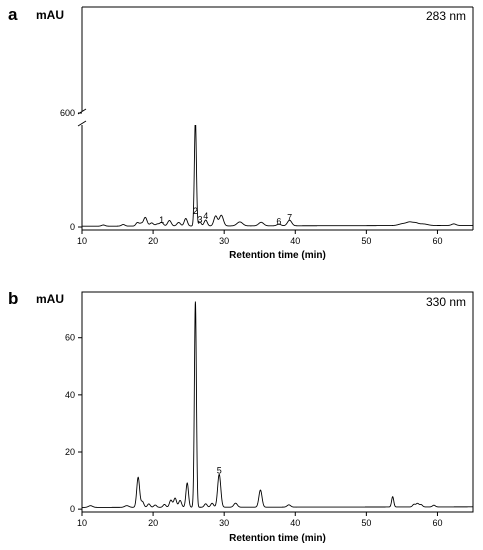  Describe the element at coordinates (219, 470) in the screenshot. I see `peak-label: 5` at that location.